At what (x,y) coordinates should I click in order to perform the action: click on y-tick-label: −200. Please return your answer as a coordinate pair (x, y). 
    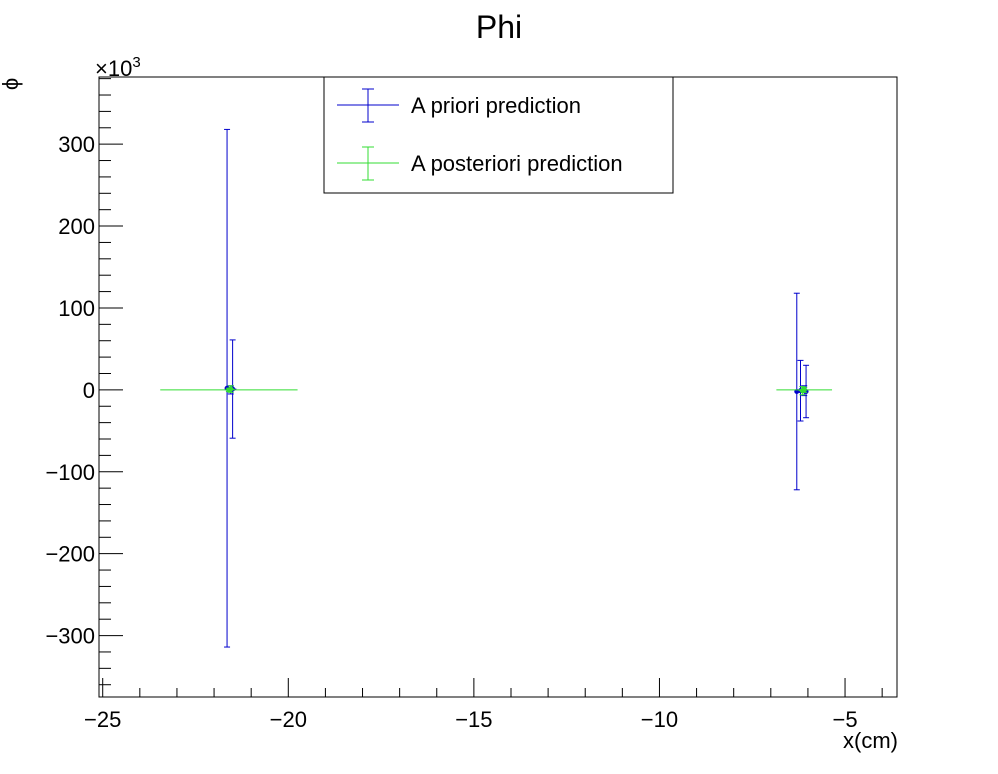
    Looking at the image, I should click on (70, 554).